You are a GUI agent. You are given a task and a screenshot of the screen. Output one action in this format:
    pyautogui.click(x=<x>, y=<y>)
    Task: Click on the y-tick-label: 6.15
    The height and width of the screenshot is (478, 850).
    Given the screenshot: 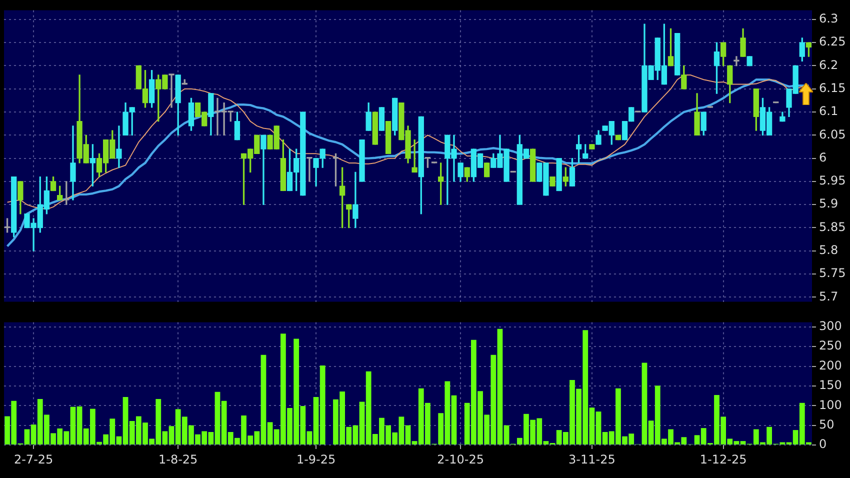 What is the action you would take?
    pyautogui.click(x=832, y=88)
    